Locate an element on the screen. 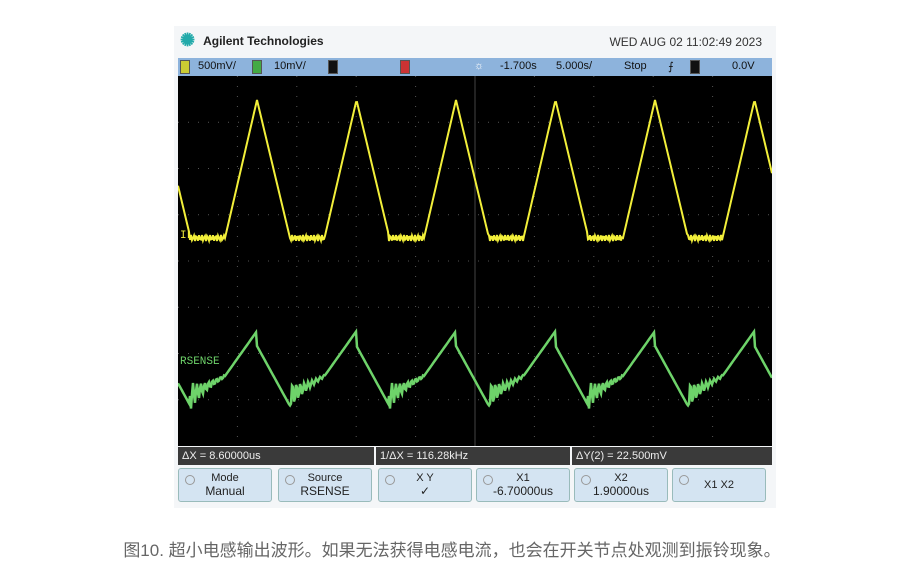 Image resolution: width=904 pixels, height=578 pixels. ch2-trace is located at coordinates (475, 368).